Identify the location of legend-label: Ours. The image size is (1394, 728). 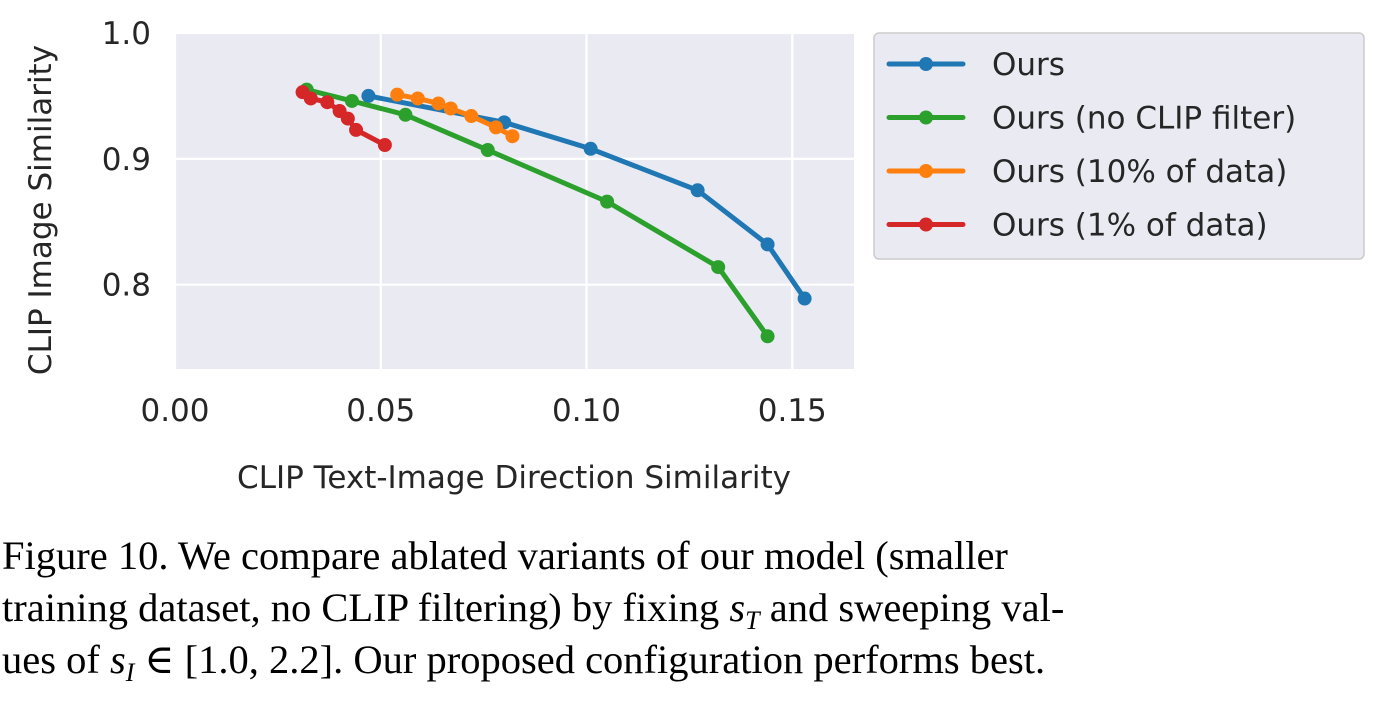
(1028, 65).